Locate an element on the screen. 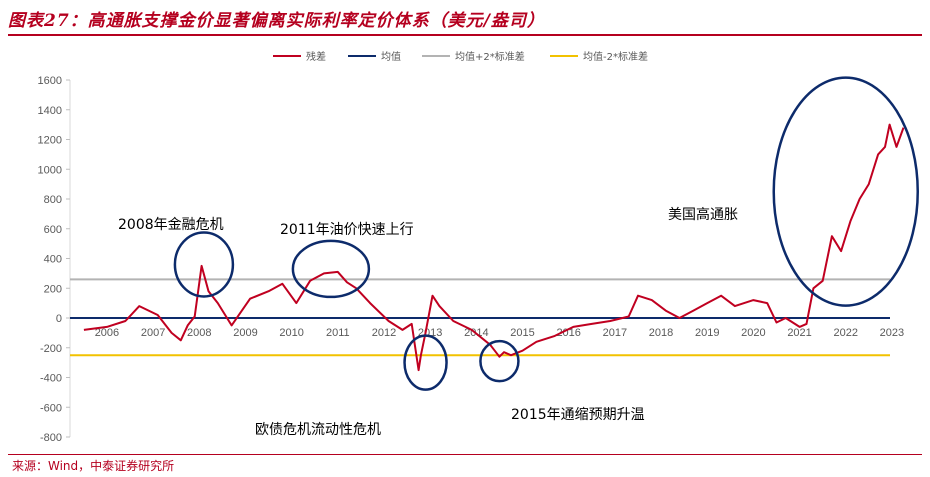 This screenshot has height=477, width=930. x-tick-label: 2008 is located at coordinates (199, 333).